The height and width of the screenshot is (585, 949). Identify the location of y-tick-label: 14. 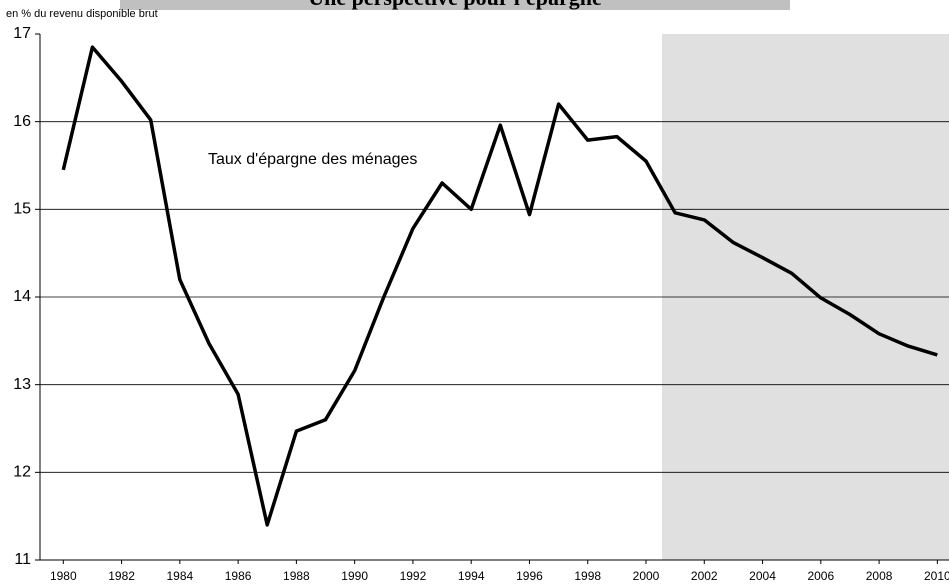
(22, 296).